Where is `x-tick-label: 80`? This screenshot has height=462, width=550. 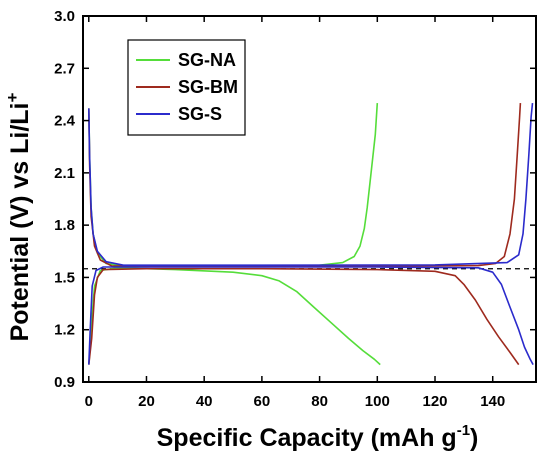
x-tick-label: 80 is located at coordinates (319, 401).